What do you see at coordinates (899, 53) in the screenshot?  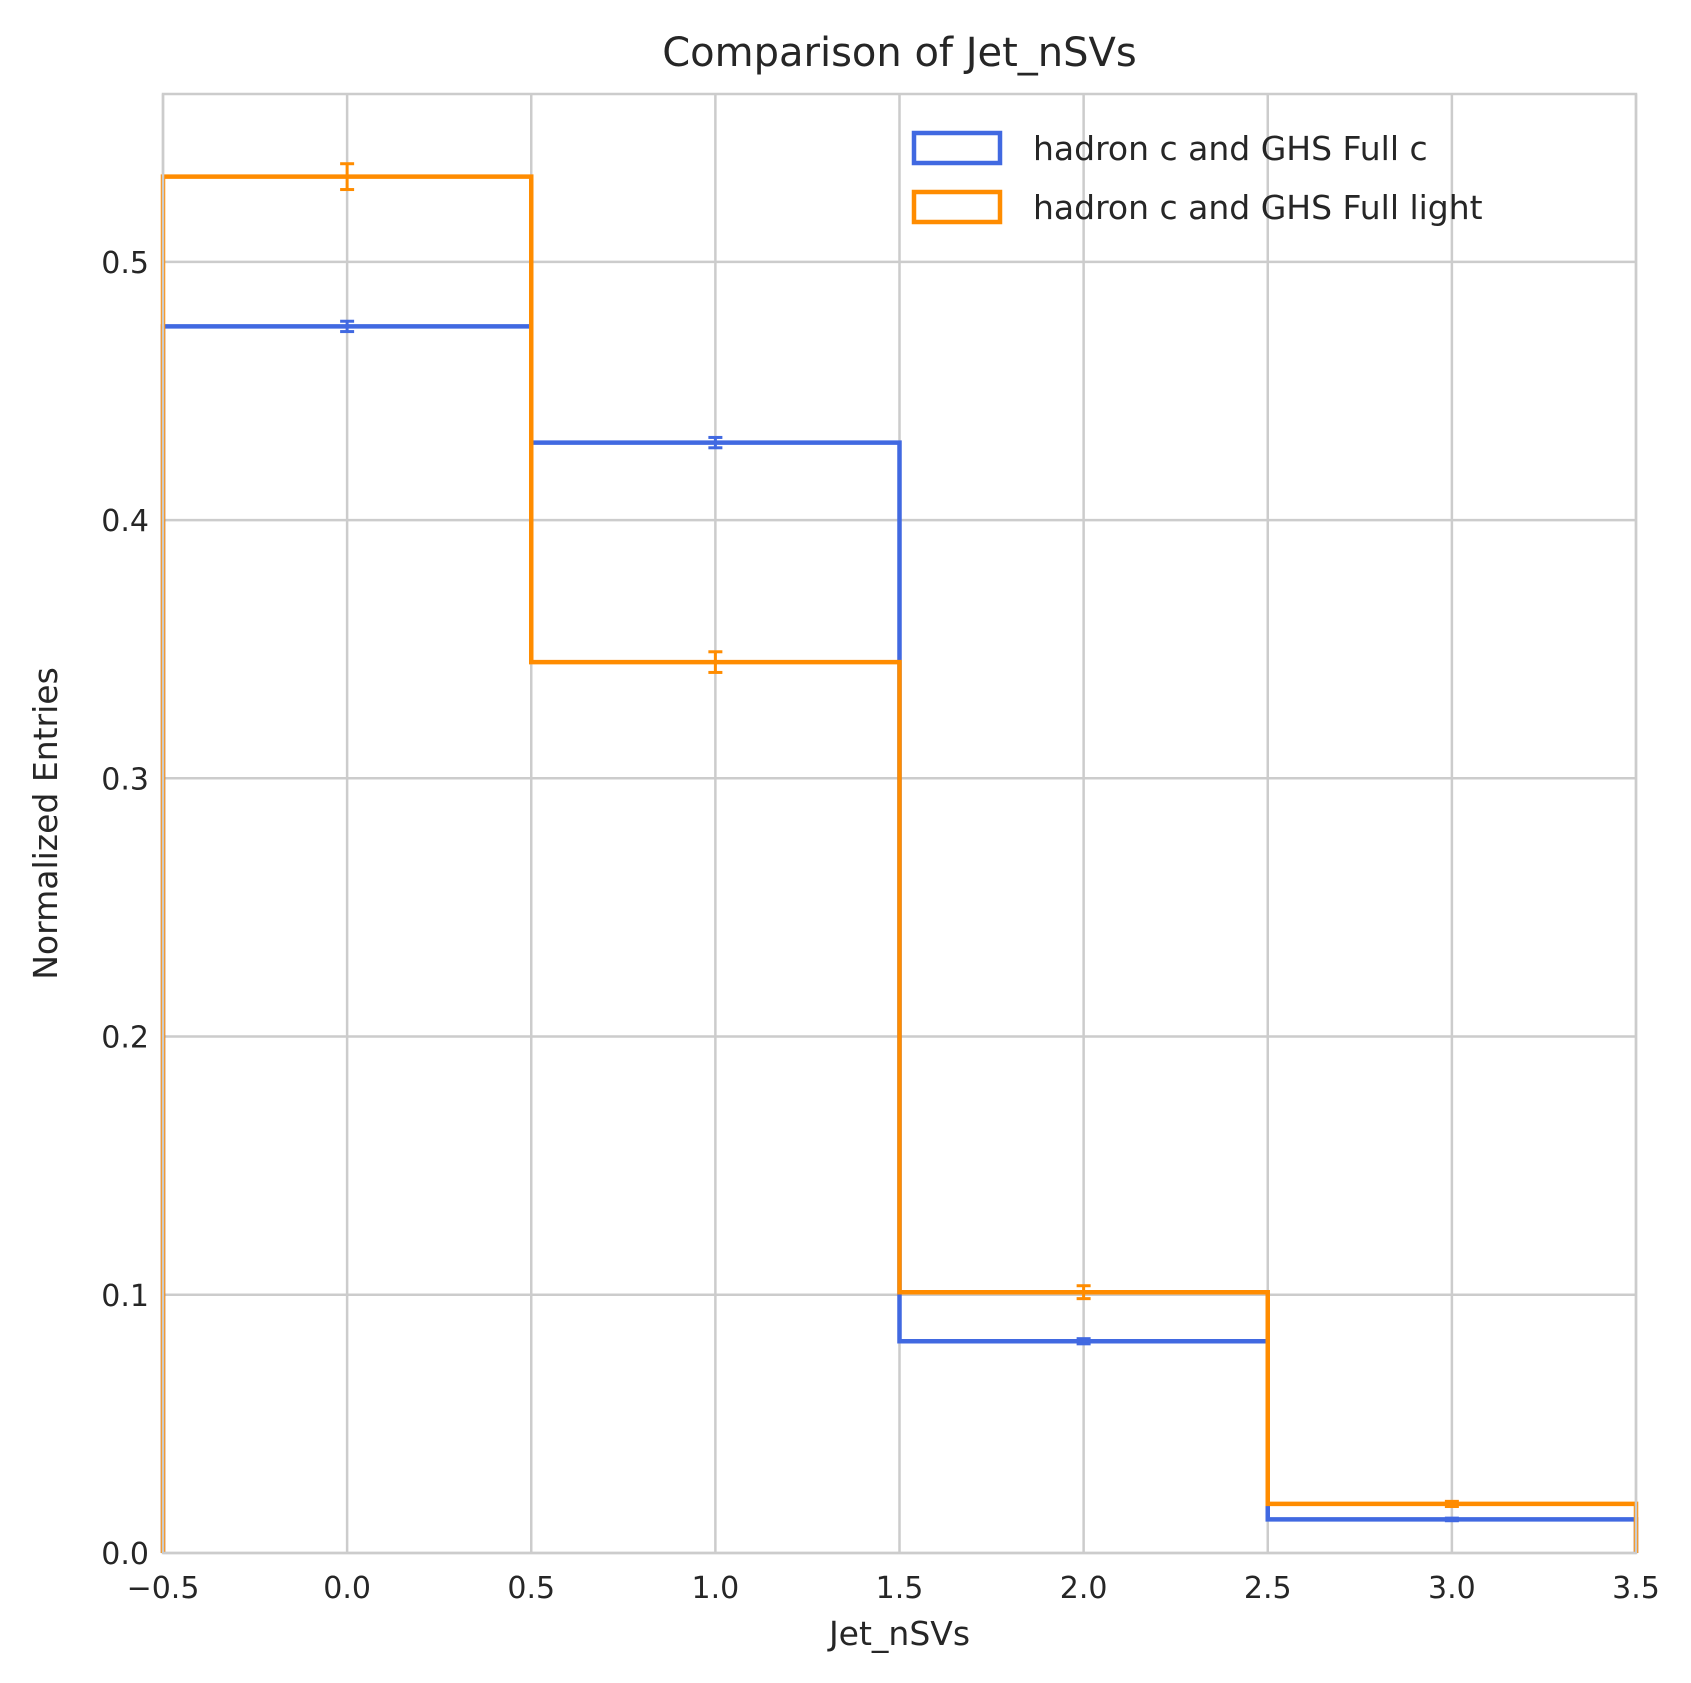 I see `chart-title: Comparison of Jet_nSVs` at bounding box center [899, 53].